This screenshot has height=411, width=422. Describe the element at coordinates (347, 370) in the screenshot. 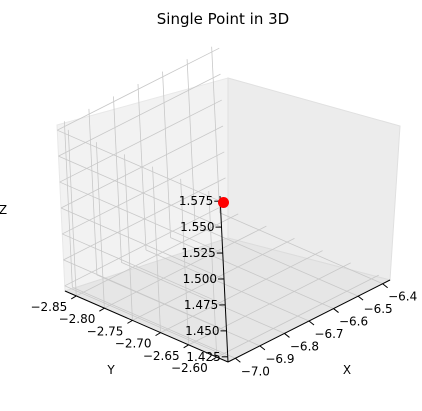

I see `x-axis-label: X` at that location.